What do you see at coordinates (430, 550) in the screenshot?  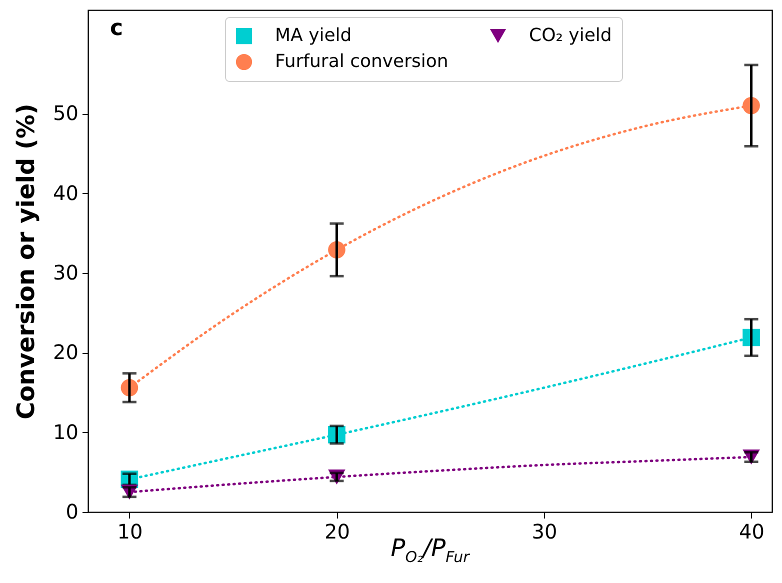 I see `x-axis-title: P$_{O₂}$/P$_{Fur}$` at bounding box center [430, 550].